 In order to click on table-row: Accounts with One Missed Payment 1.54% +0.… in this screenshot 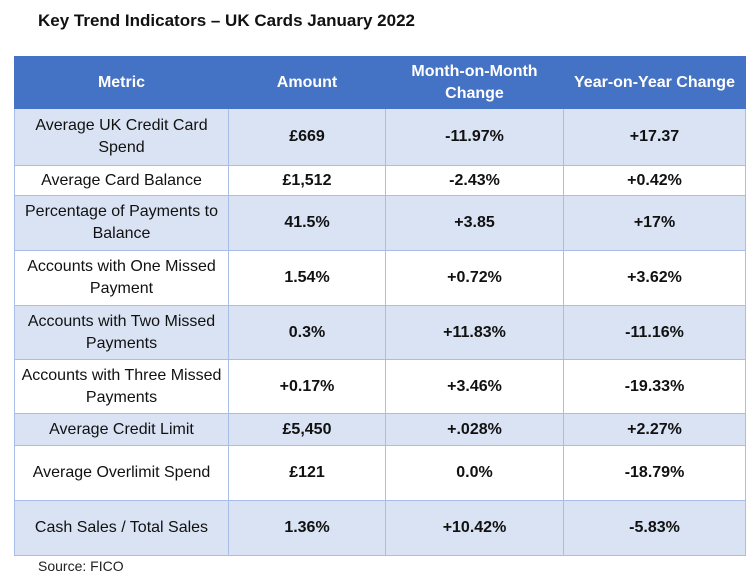, I will do `click(380, 278)`.